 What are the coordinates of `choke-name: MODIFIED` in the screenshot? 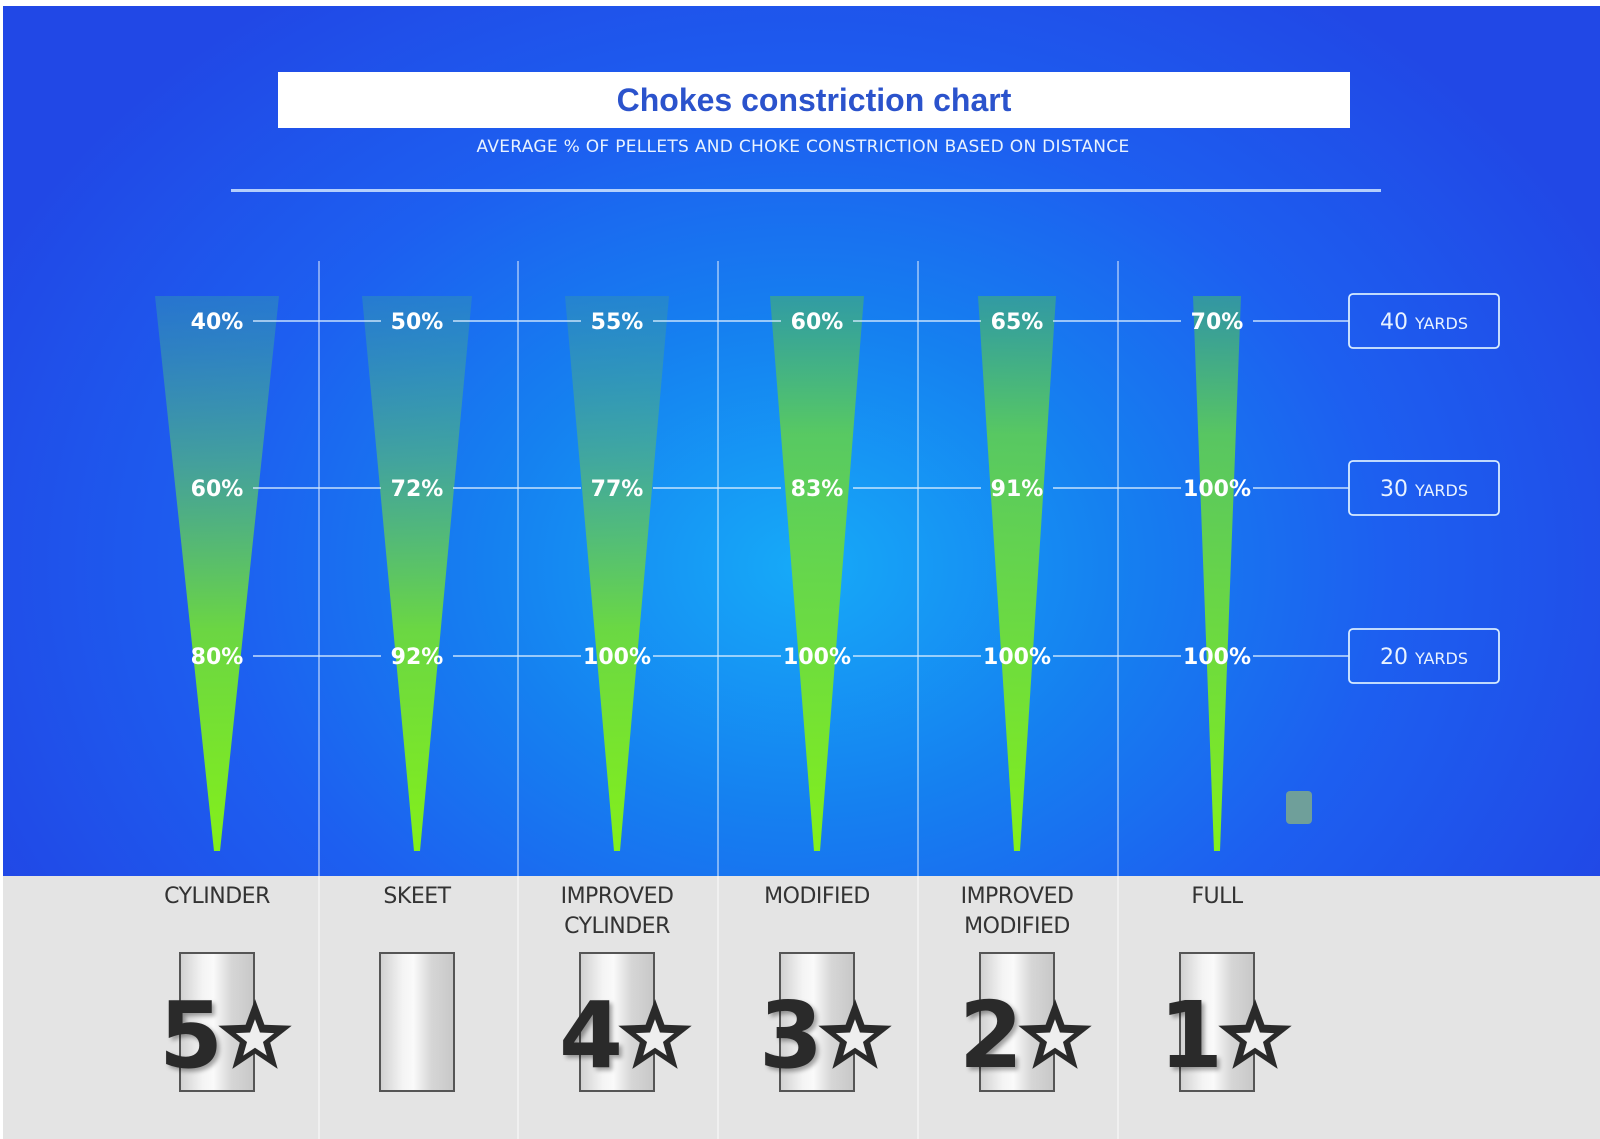 It's located at (817, 897).